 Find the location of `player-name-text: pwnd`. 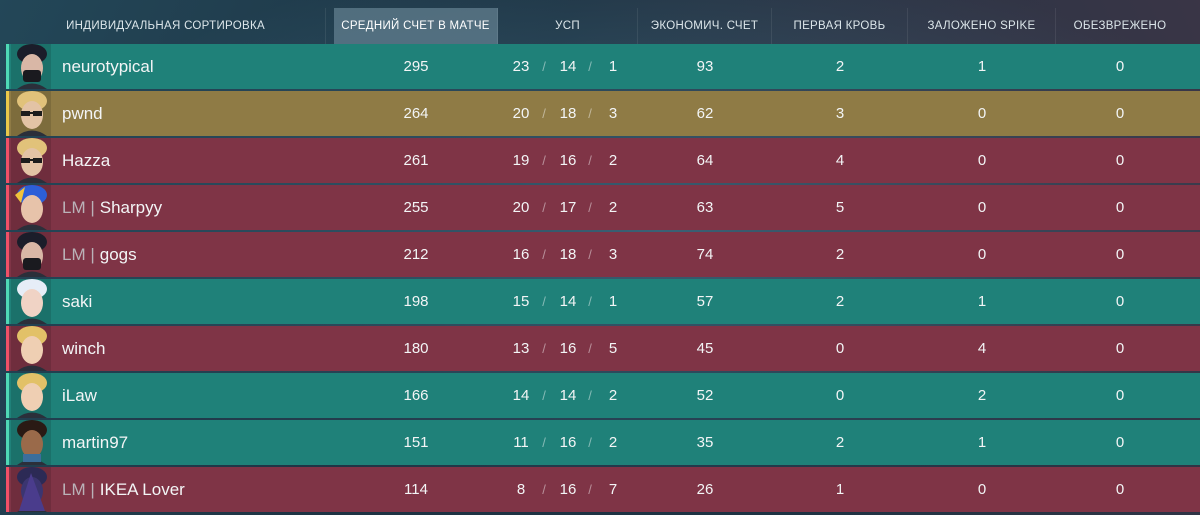

player-name-text: pwnd is located at coordinates (82, 113).